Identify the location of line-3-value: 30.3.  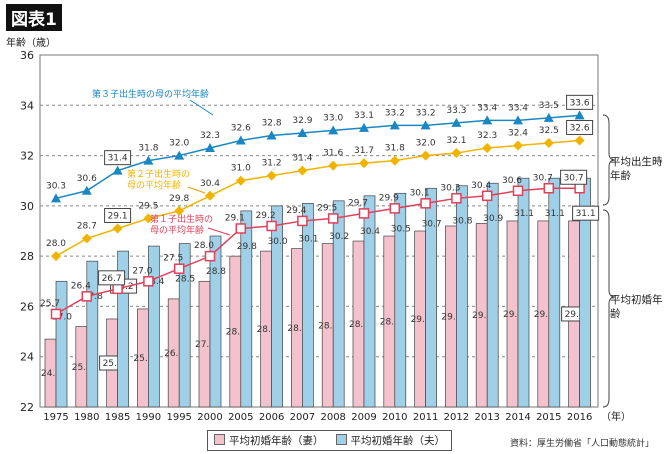
(56, 186).